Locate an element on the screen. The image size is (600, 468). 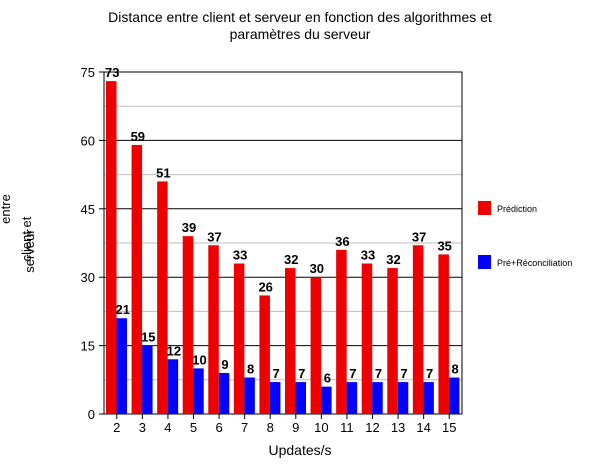
x-tick-label: 14 is located at coordinates (423, 427).